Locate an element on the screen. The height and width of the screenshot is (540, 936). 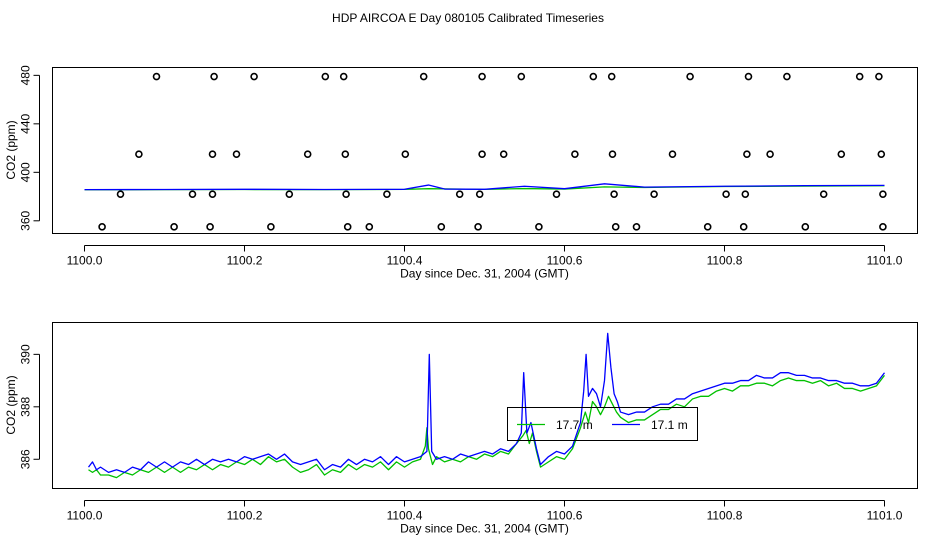
y-tick-label: 480 is located at coordinates (26, 75).